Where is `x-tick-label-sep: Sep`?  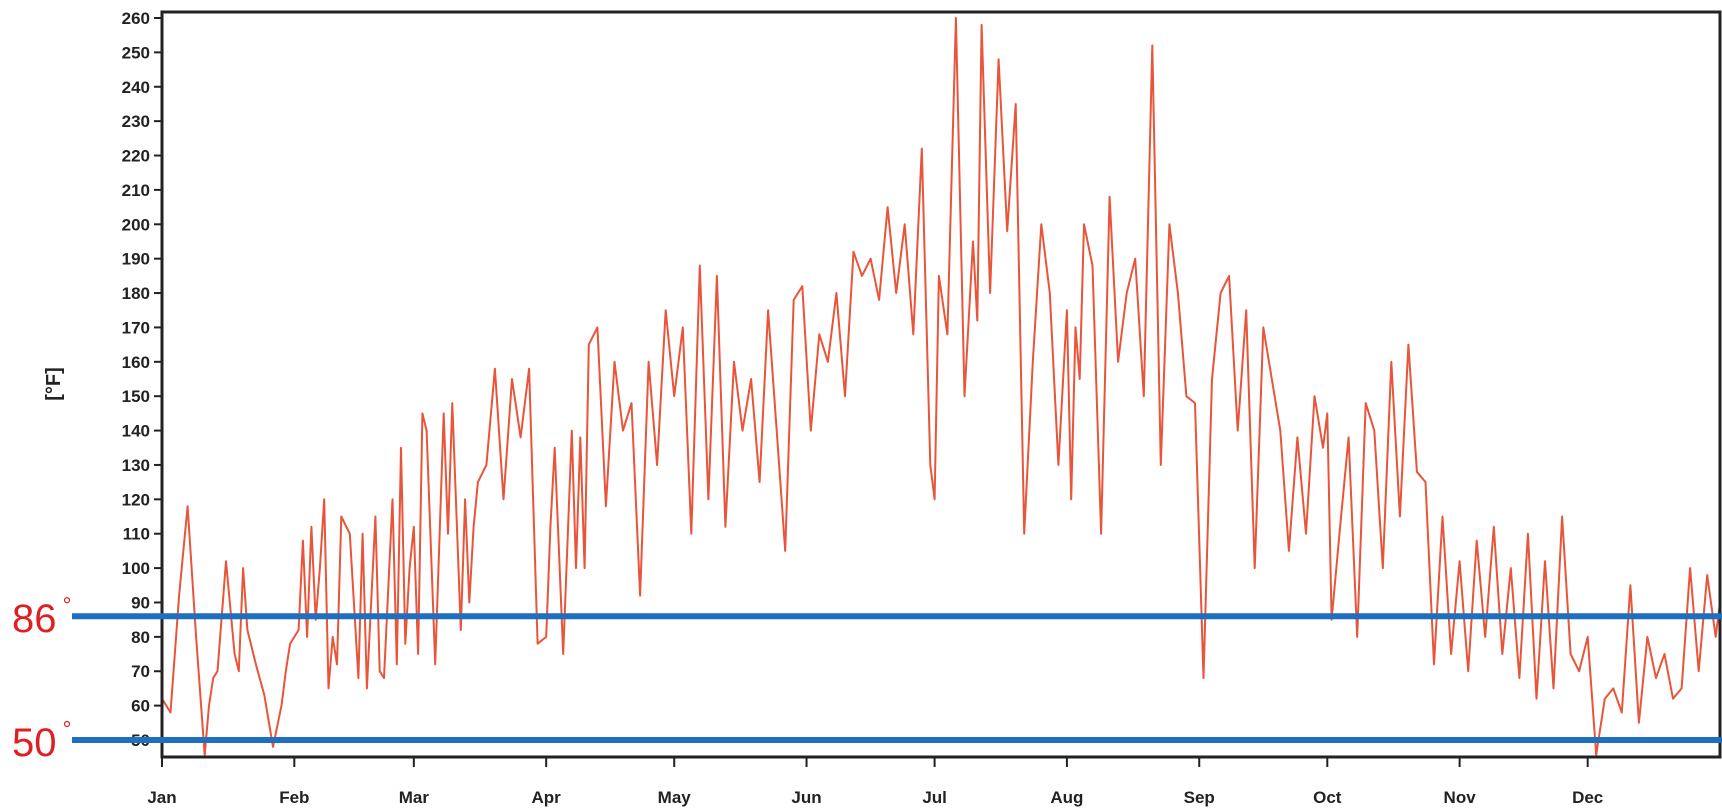
x-tick-label-sep: Sep is located at coordinates (1199, 797).